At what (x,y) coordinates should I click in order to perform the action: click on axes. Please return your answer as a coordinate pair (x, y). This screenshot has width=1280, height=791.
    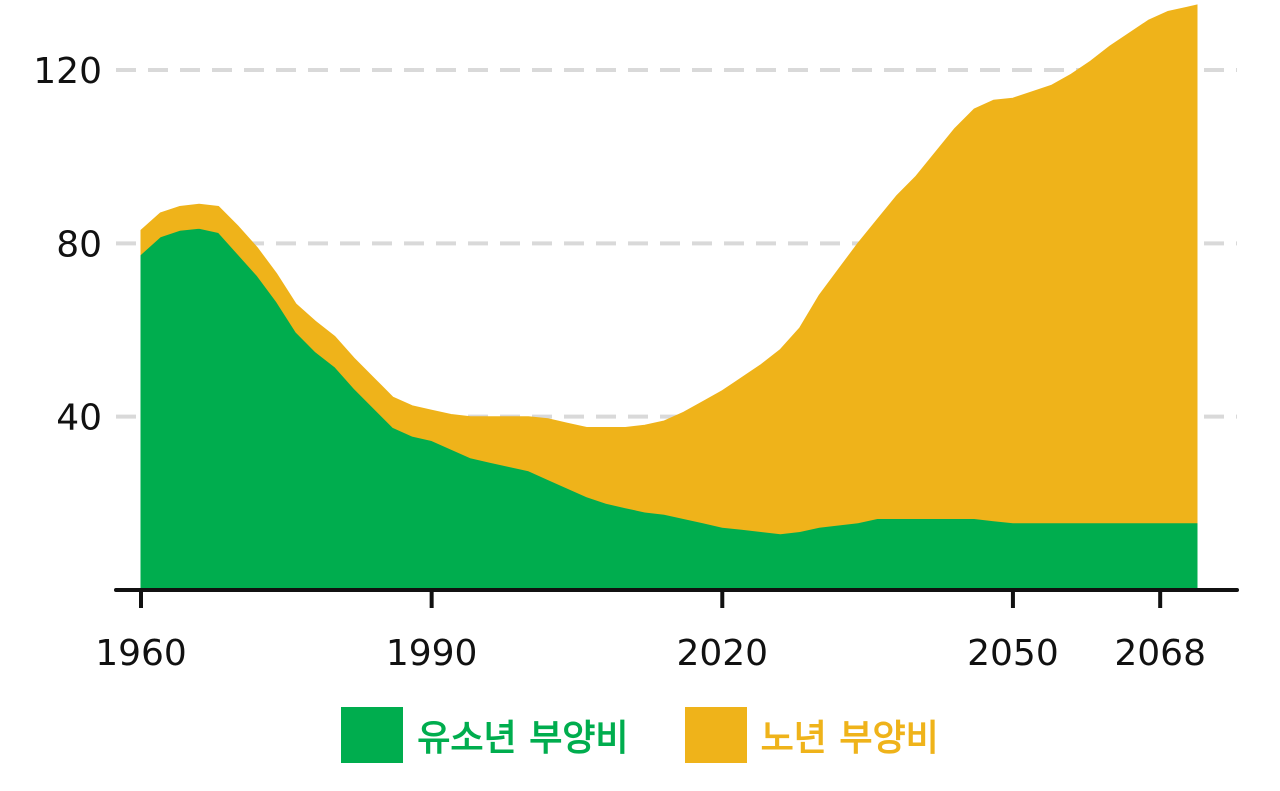
    Looking at the image, I should click on (676, 598).